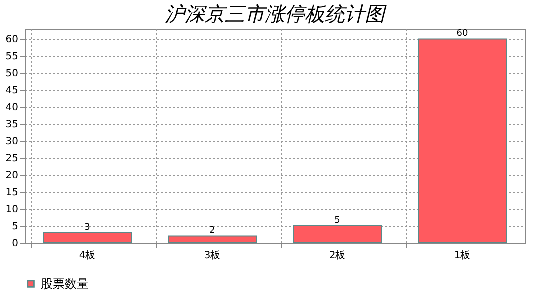  What do you see at coordinates (12, 210) in the screenshot?
I see `y-tick-label: 10` at bounding box center [12, 210].